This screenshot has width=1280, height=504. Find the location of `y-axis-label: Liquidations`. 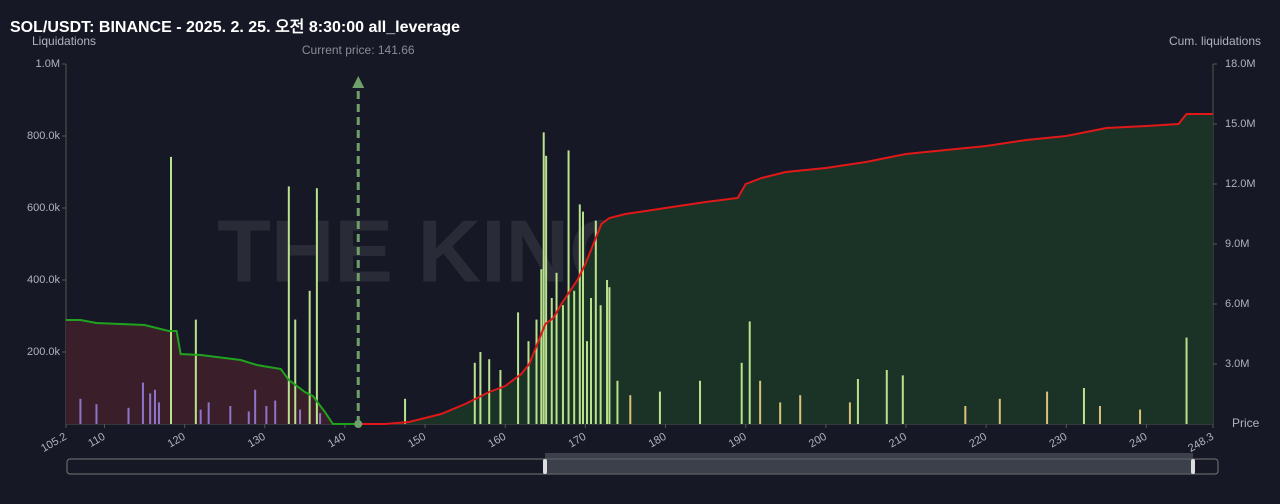

y-axis-label: Liquidations is located at coordinates (64, 41).